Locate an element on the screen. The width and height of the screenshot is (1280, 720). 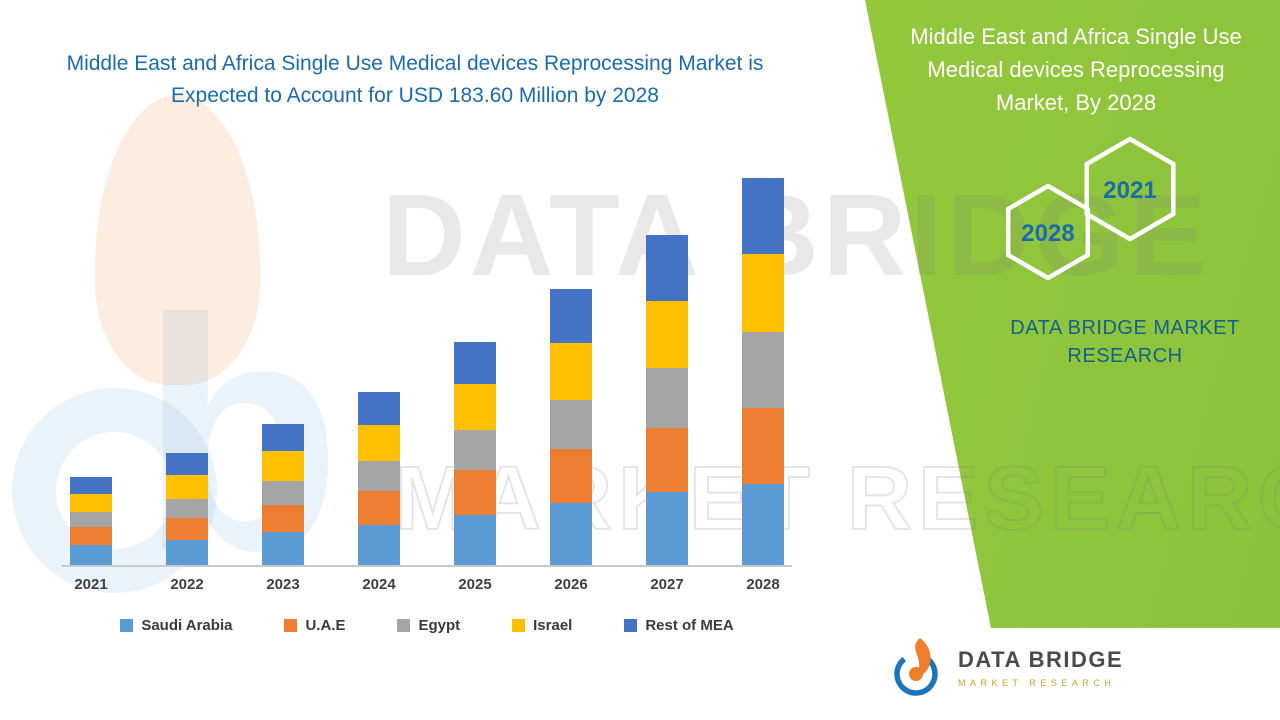
legend-label-u-a-e: U.A.E is located at coordinates (325, 625).